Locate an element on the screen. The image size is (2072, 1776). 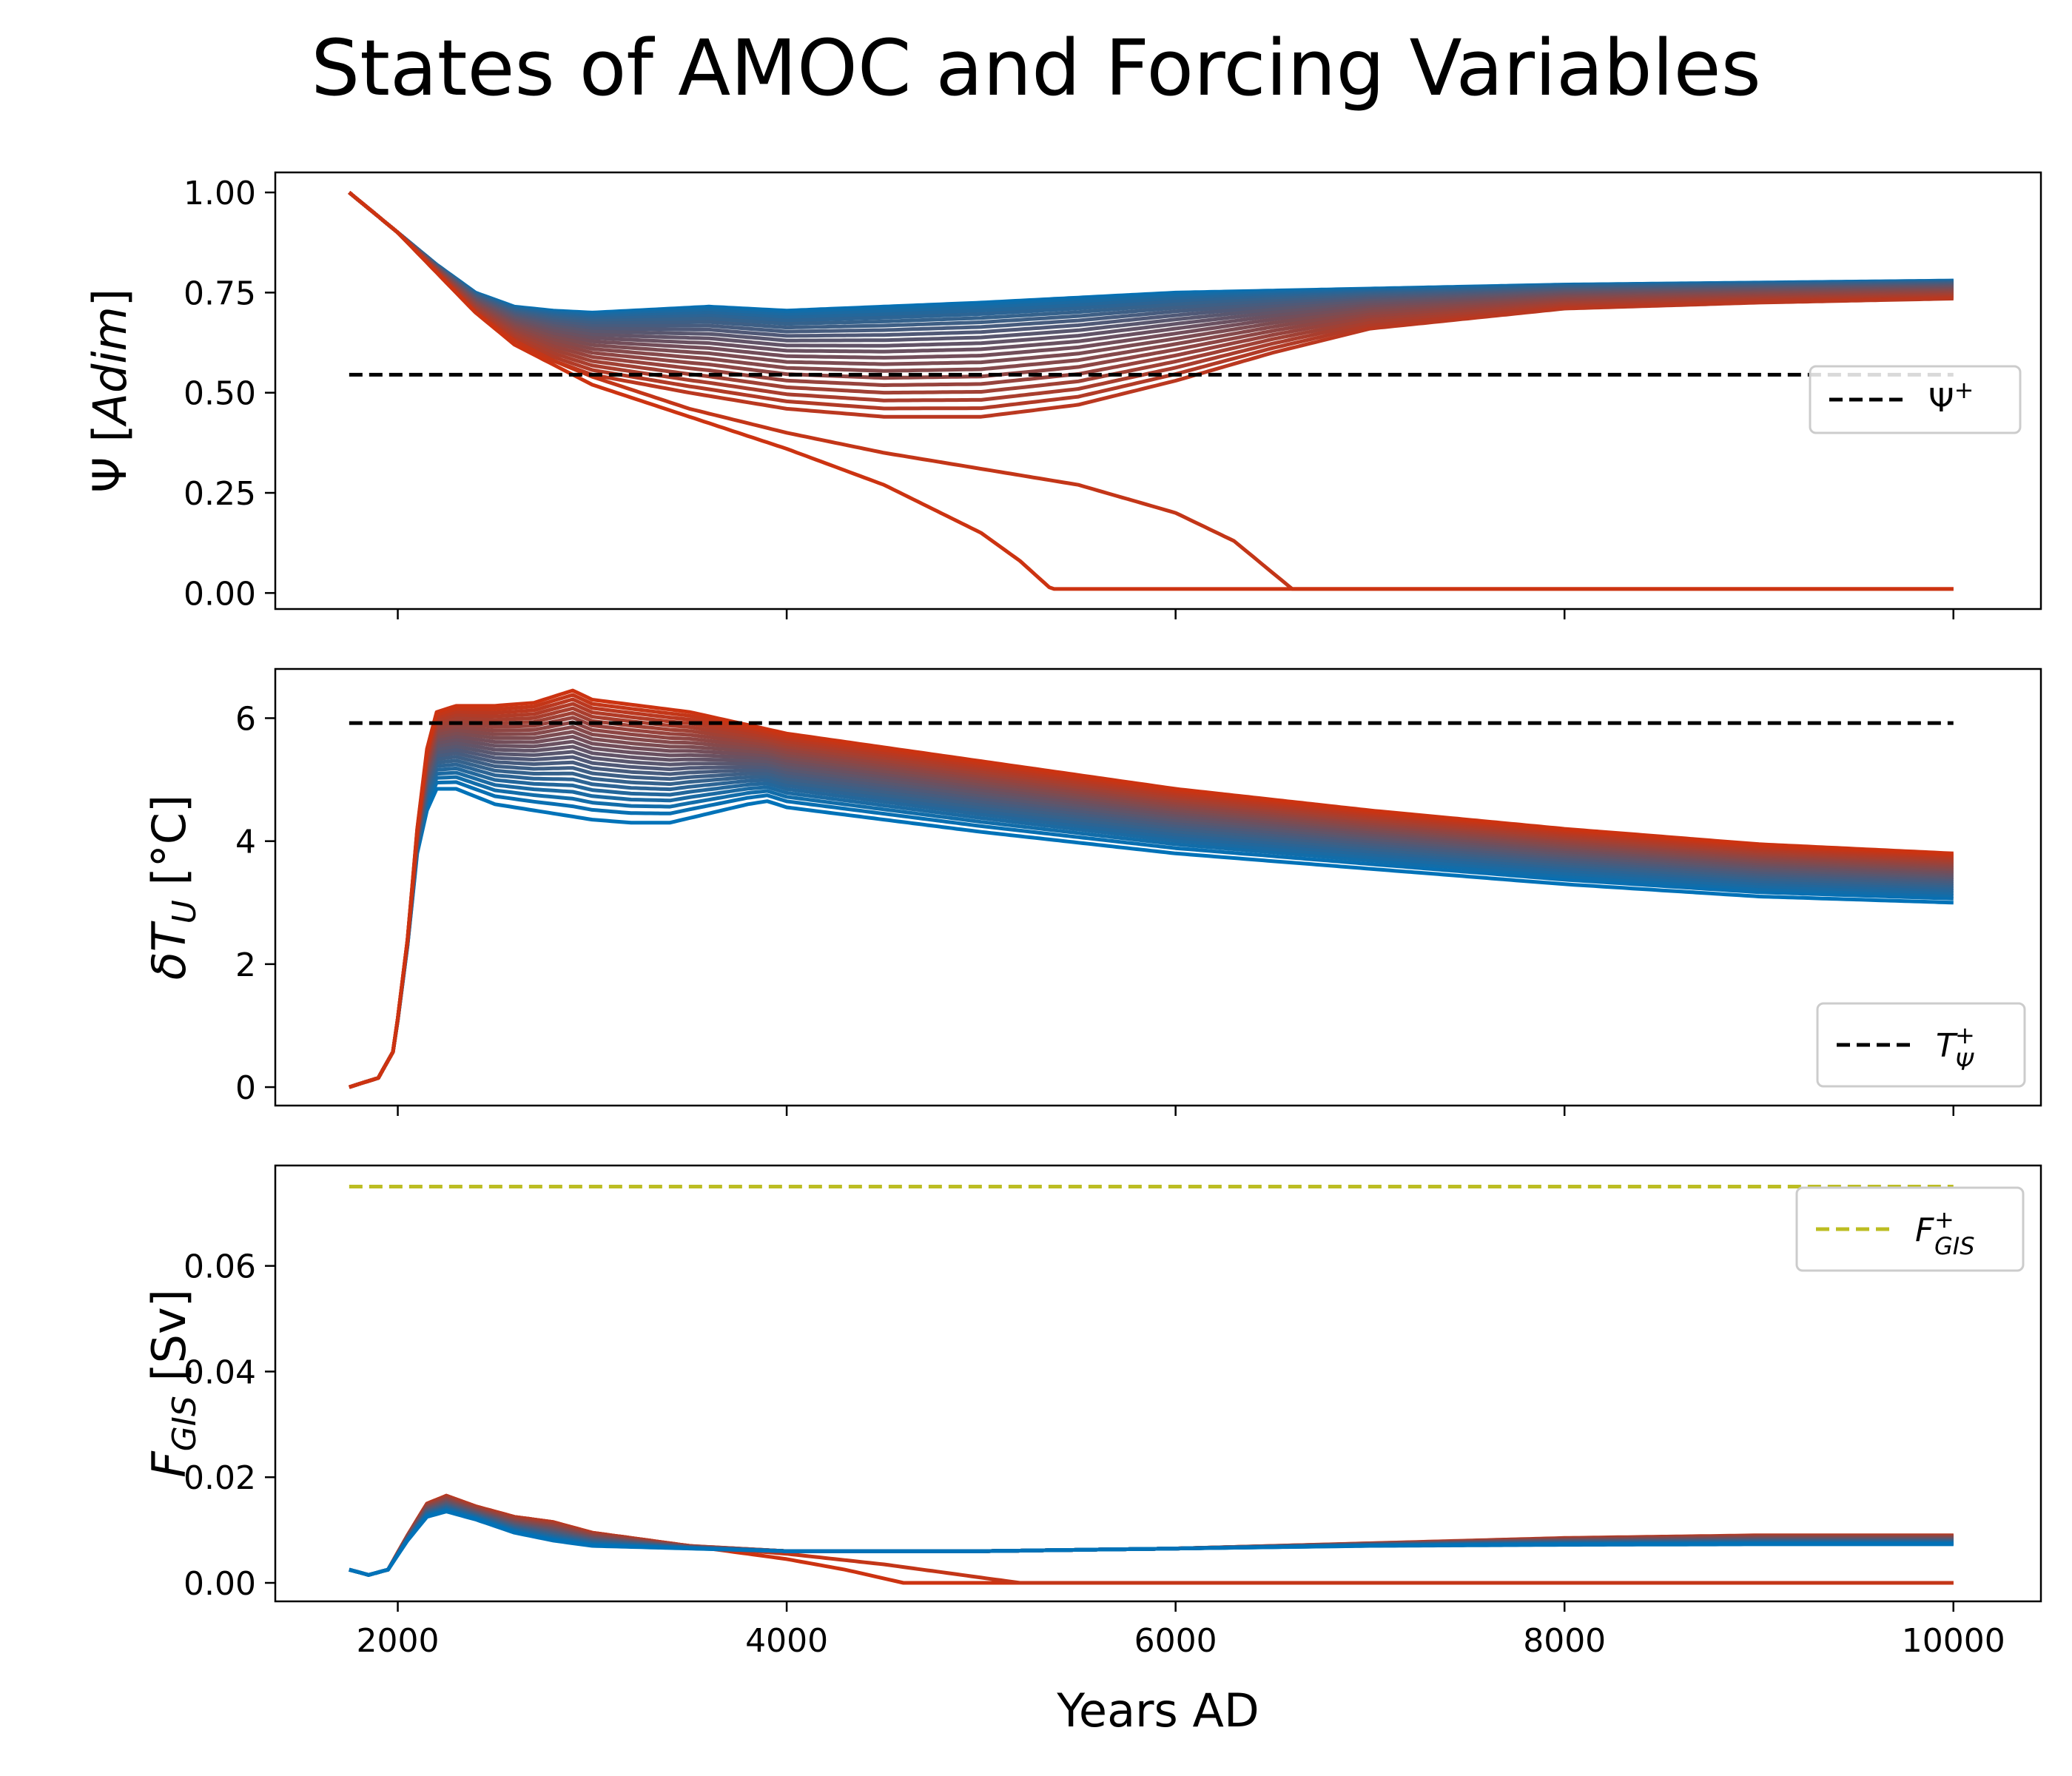
legend-label: F+ GIS is located at coordinates (1945, 1232).